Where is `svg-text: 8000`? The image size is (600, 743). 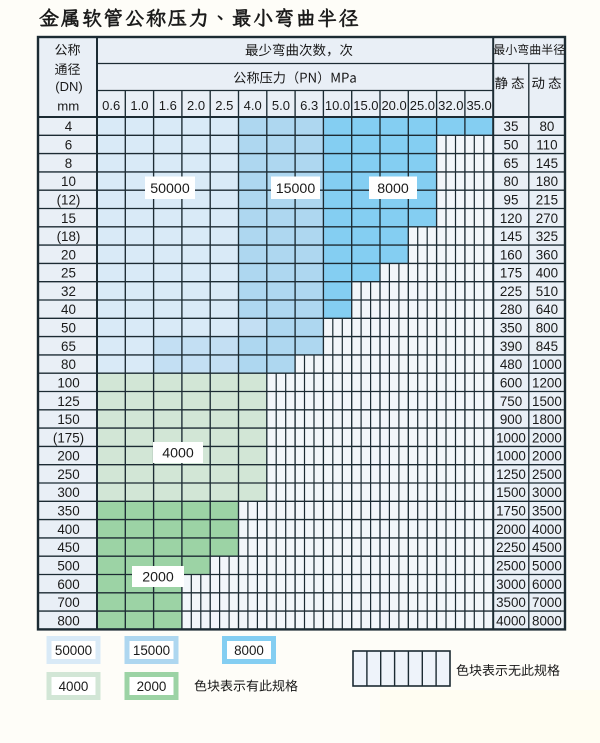
svg-text: 8000 is located at coordinates (393, 189).